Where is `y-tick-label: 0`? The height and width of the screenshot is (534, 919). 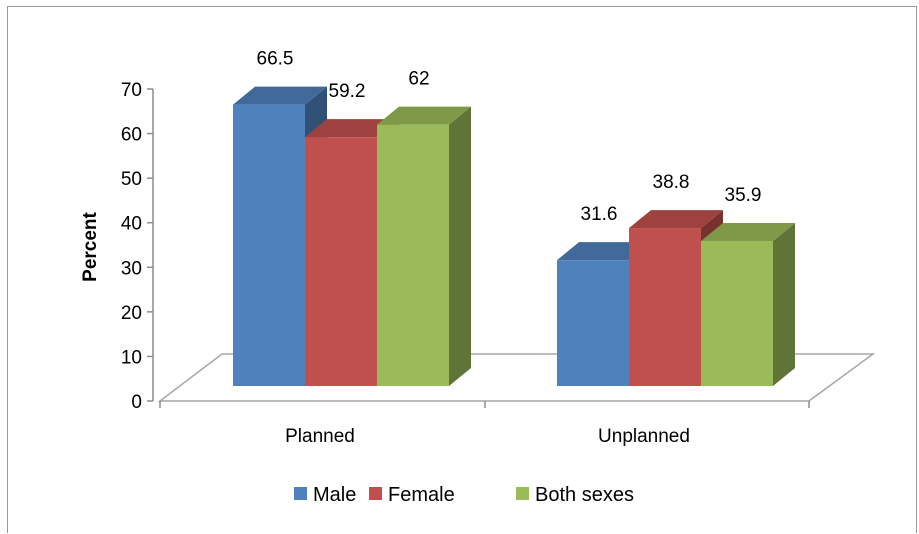 y-tick-label: 0 is located at coordinates (136, 402).